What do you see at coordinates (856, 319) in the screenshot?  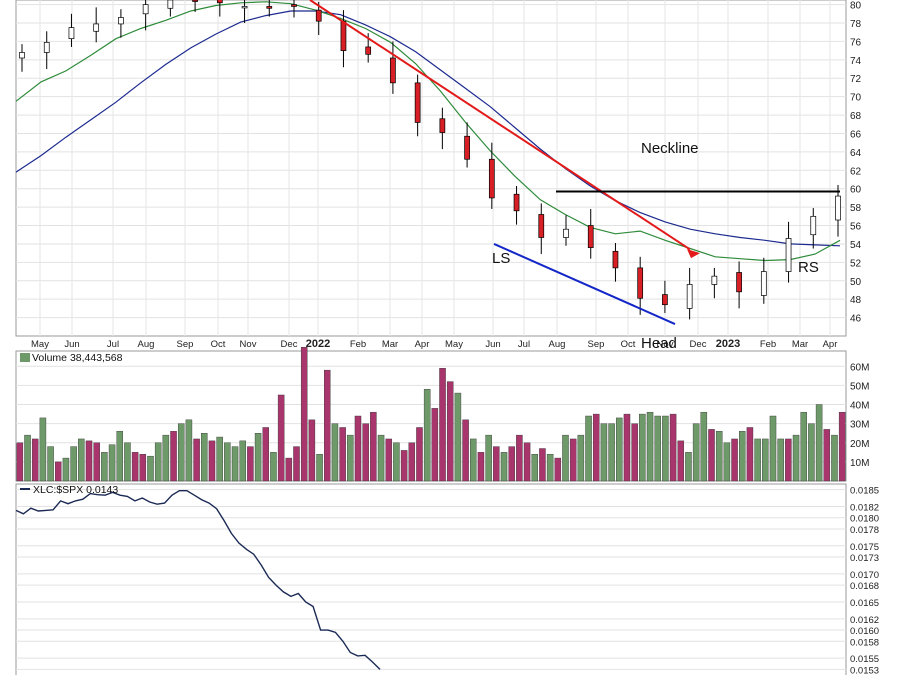 I see `price-y-tick-label: 46` at bounding box center [856, 319].